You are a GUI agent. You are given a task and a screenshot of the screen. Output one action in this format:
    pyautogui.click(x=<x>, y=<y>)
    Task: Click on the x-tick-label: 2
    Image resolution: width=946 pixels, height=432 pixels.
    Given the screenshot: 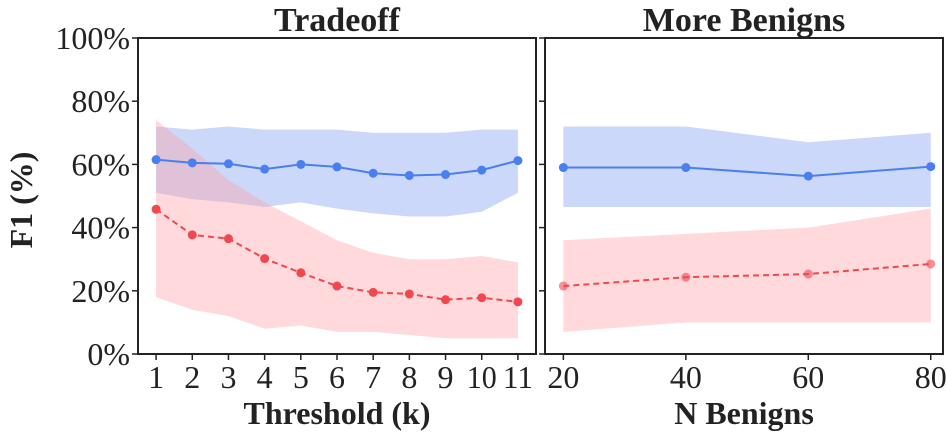 What is the action you would take?
    pyautogui.click(x=192, y=377)
    